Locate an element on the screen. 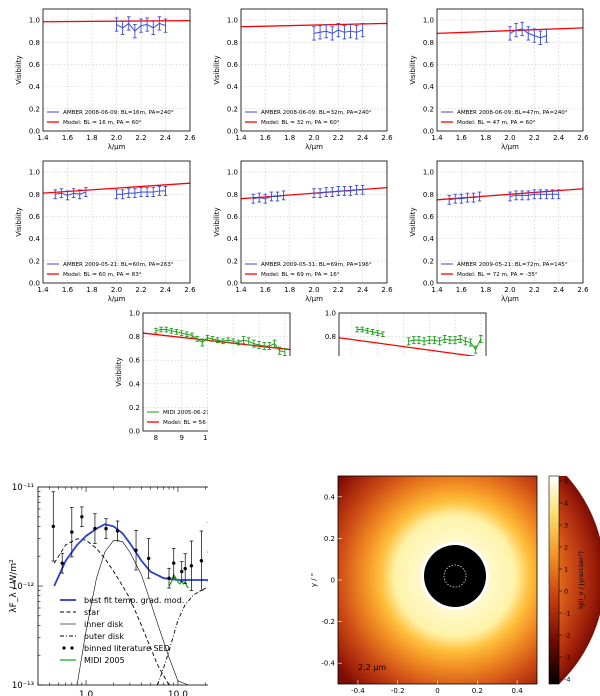 The height and width of the screenshot is (696, 600). mask-bottom is located at coordinates (404, 690).